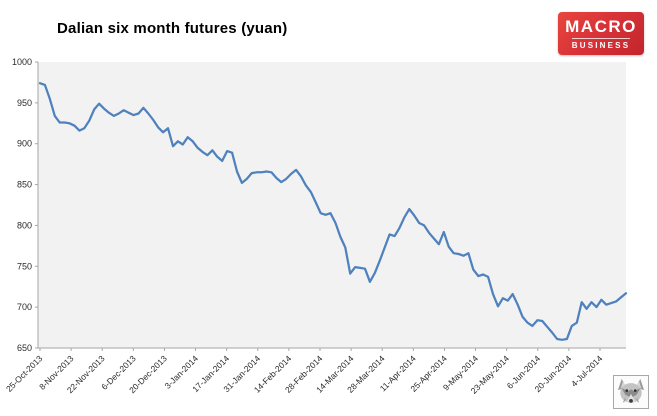  What do you see at coordinates (24, 307) in the screenshot?
I see `y-tick-label: 700` at bounding box center [24, 307].